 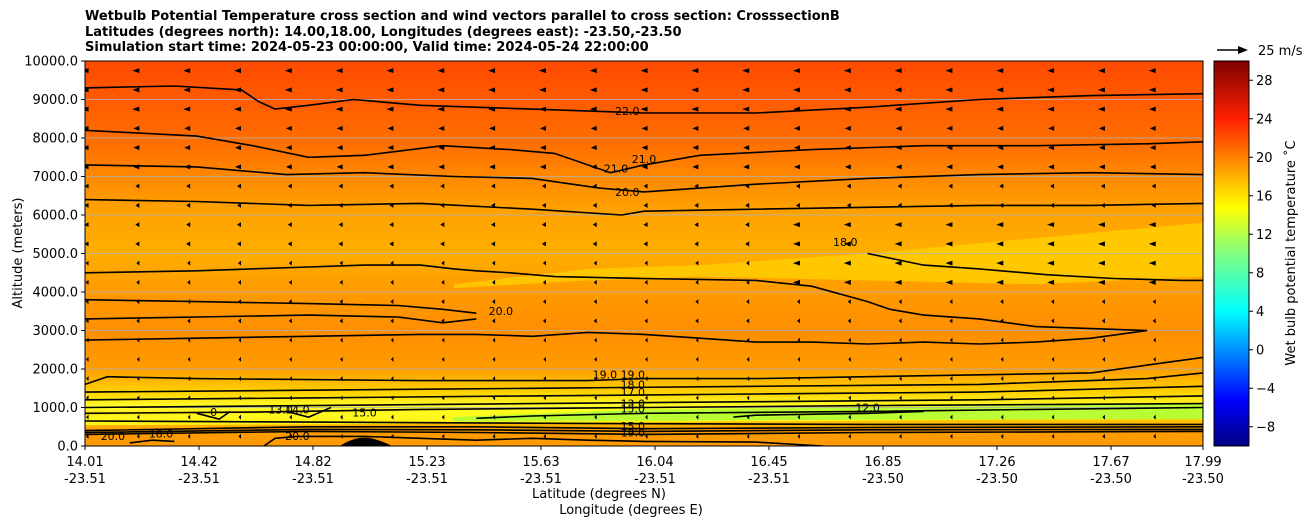 What do you see at coordinates (1203, 479) in the screenshot?
I see `x-tick-lon-10: -23.50` at bounding box center [1203, 479].